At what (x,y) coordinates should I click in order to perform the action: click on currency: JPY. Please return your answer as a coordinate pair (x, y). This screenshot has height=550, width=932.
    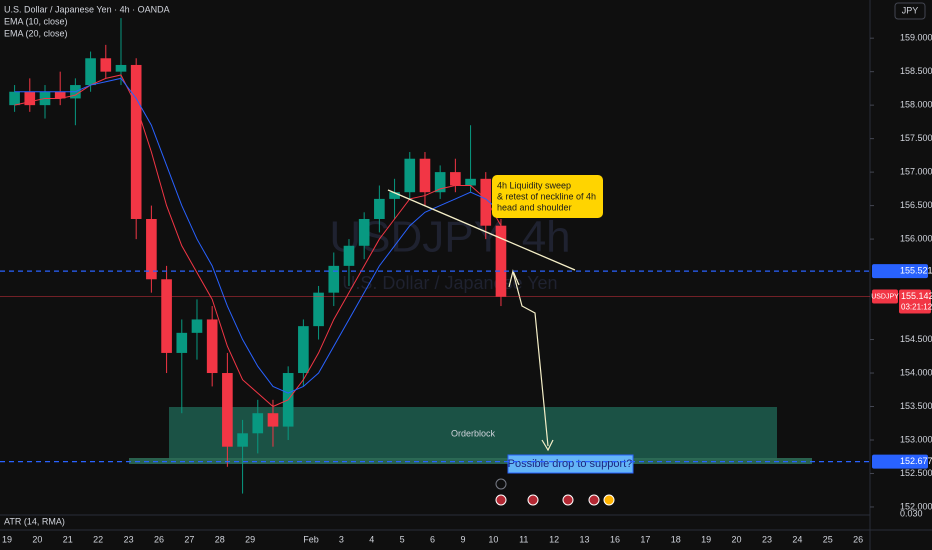
    Looking at the image, I should click on (910, 10).